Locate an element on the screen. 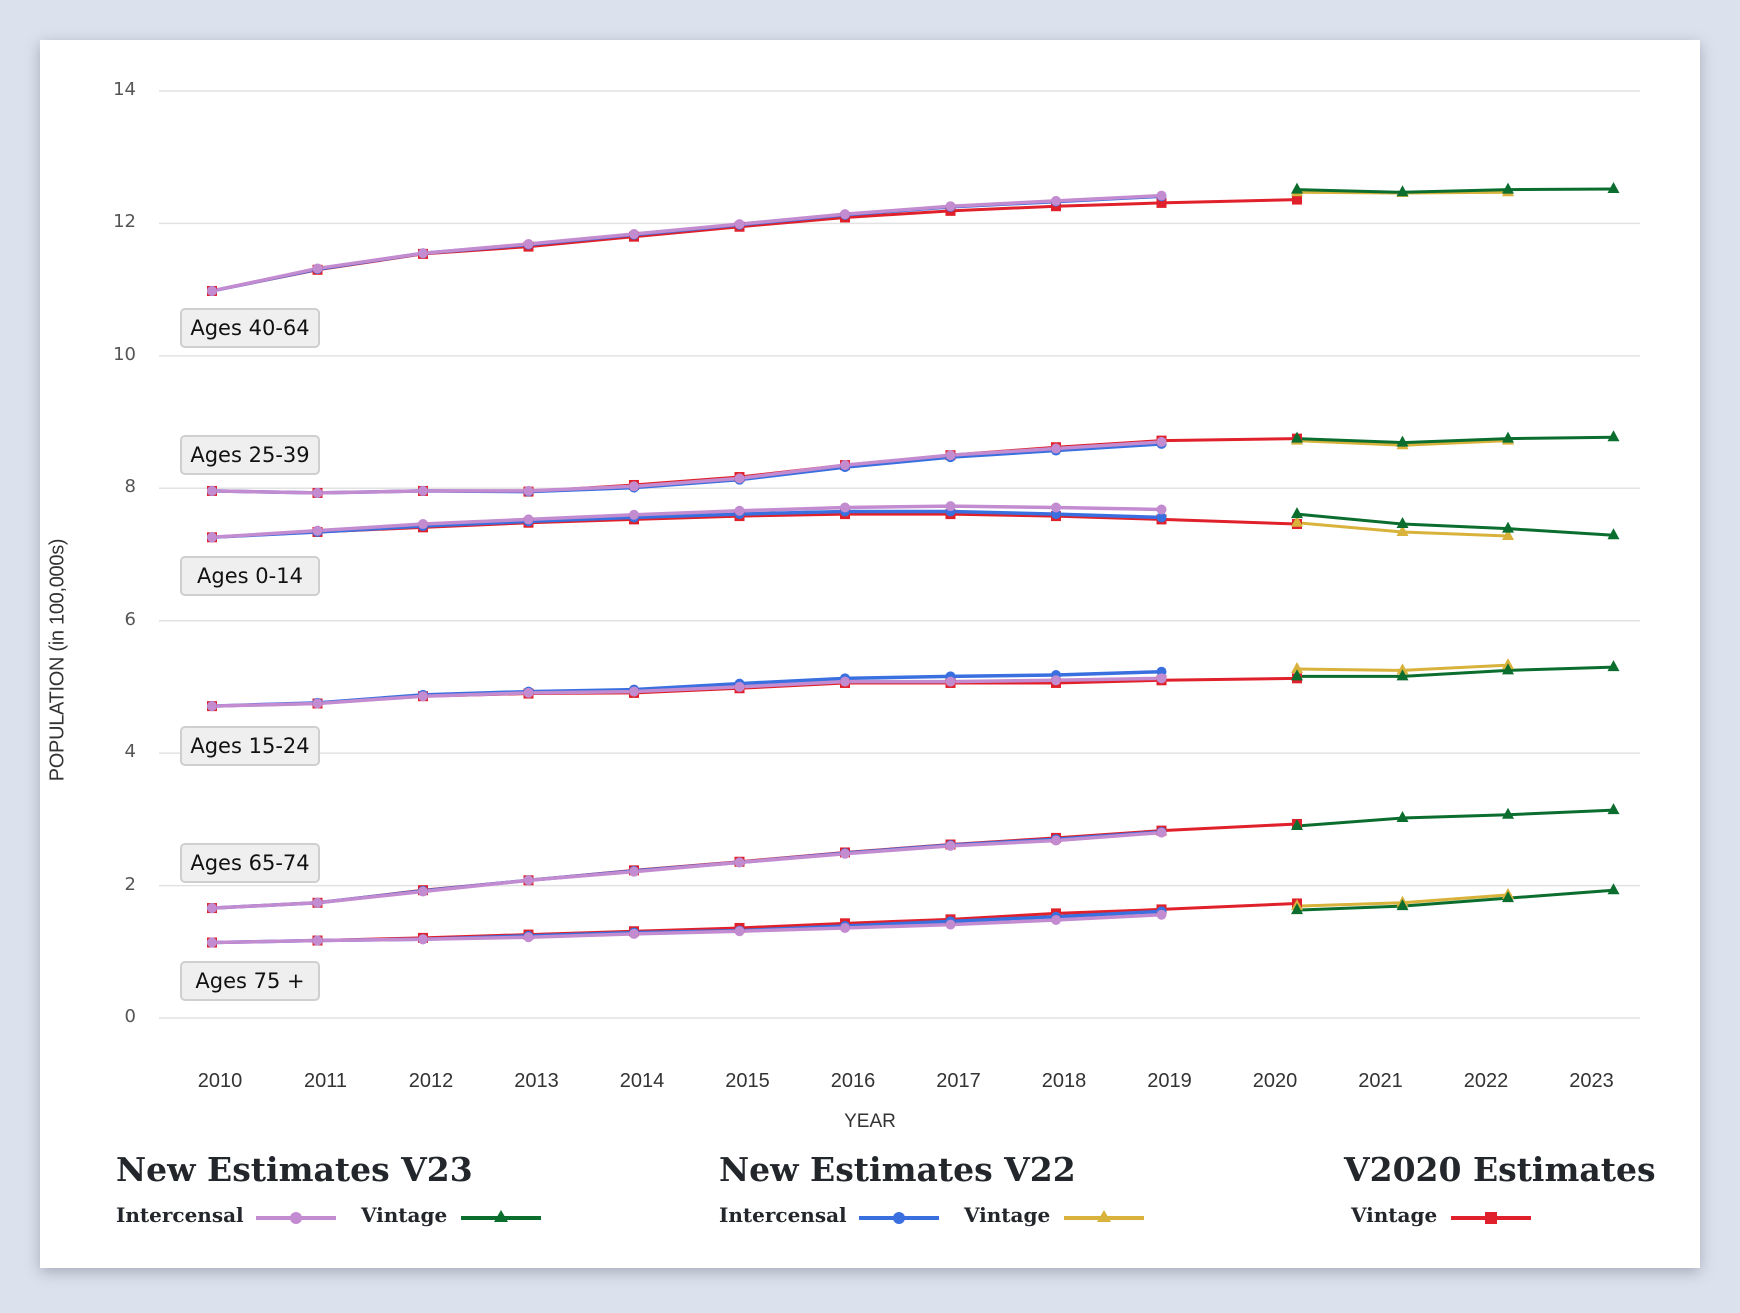 The image size is (1740, 1313). data-point-v22_intercensal-2019 is located at coordinates (1161, 517).